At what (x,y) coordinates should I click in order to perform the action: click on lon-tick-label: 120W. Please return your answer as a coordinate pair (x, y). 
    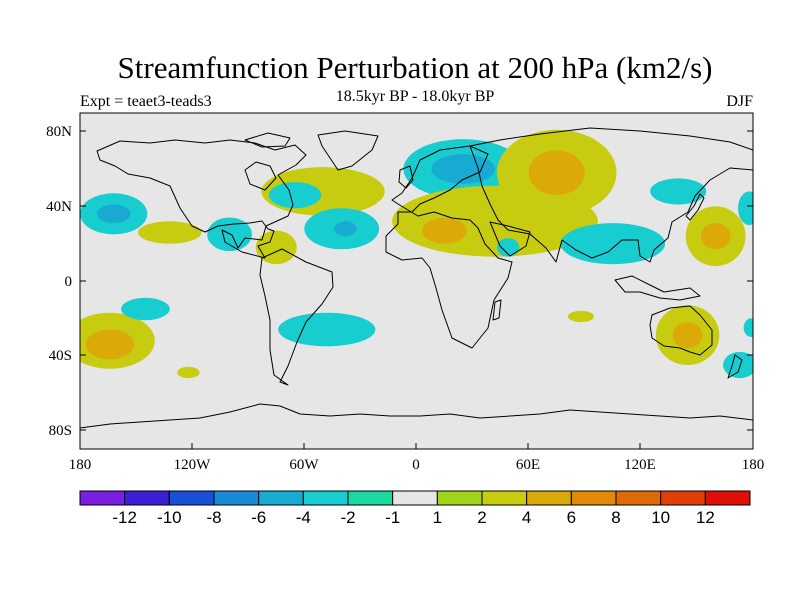
    Looking at the image, I should click on (193, 465).